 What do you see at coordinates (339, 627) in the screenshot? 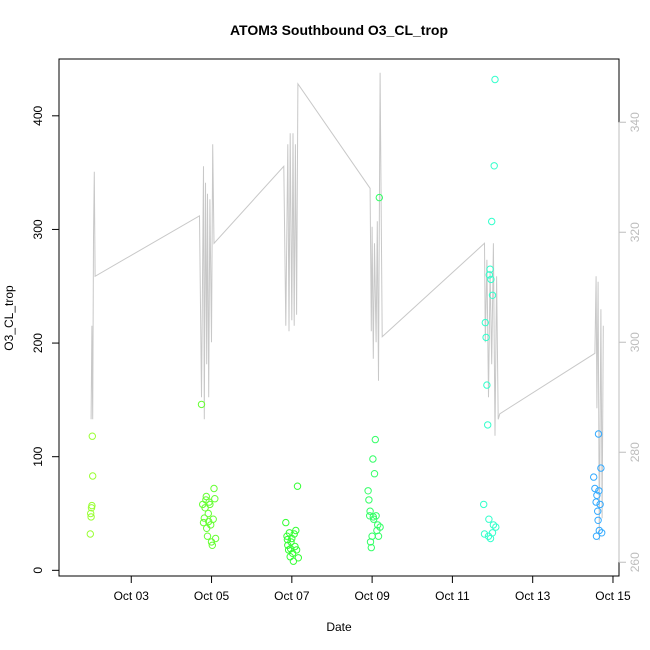
I see `x-axis-label: Date` at bounding box center [339, 627].